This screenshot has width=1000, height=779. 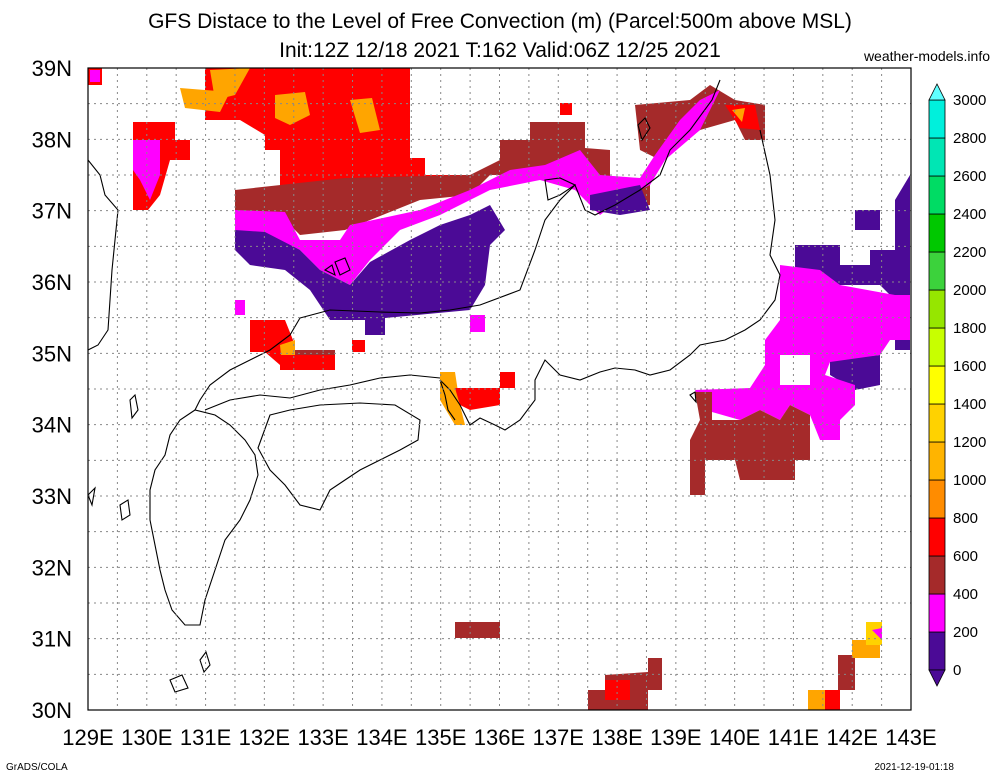 What do you see at coordinates (52, 389) in the screenshot?
I see `latitude-labels: 30N 31N 32N 33N 34N 35N 36N 37N 38N 39N` at bounding box center [52, 389].